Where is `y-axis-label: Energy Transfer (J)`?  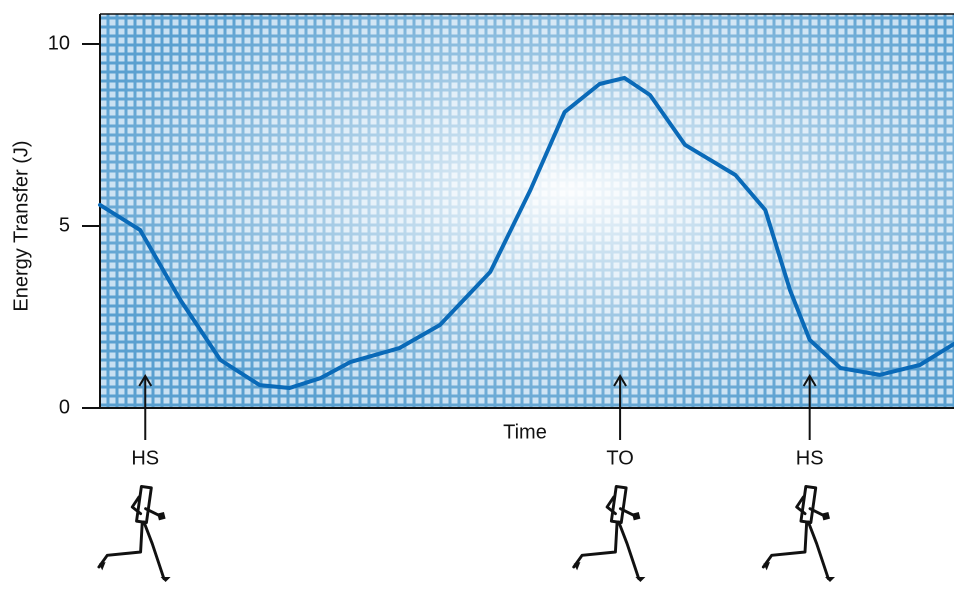 y-axis-label: Energy Transfer (J) is located at coordinates (21, 225).